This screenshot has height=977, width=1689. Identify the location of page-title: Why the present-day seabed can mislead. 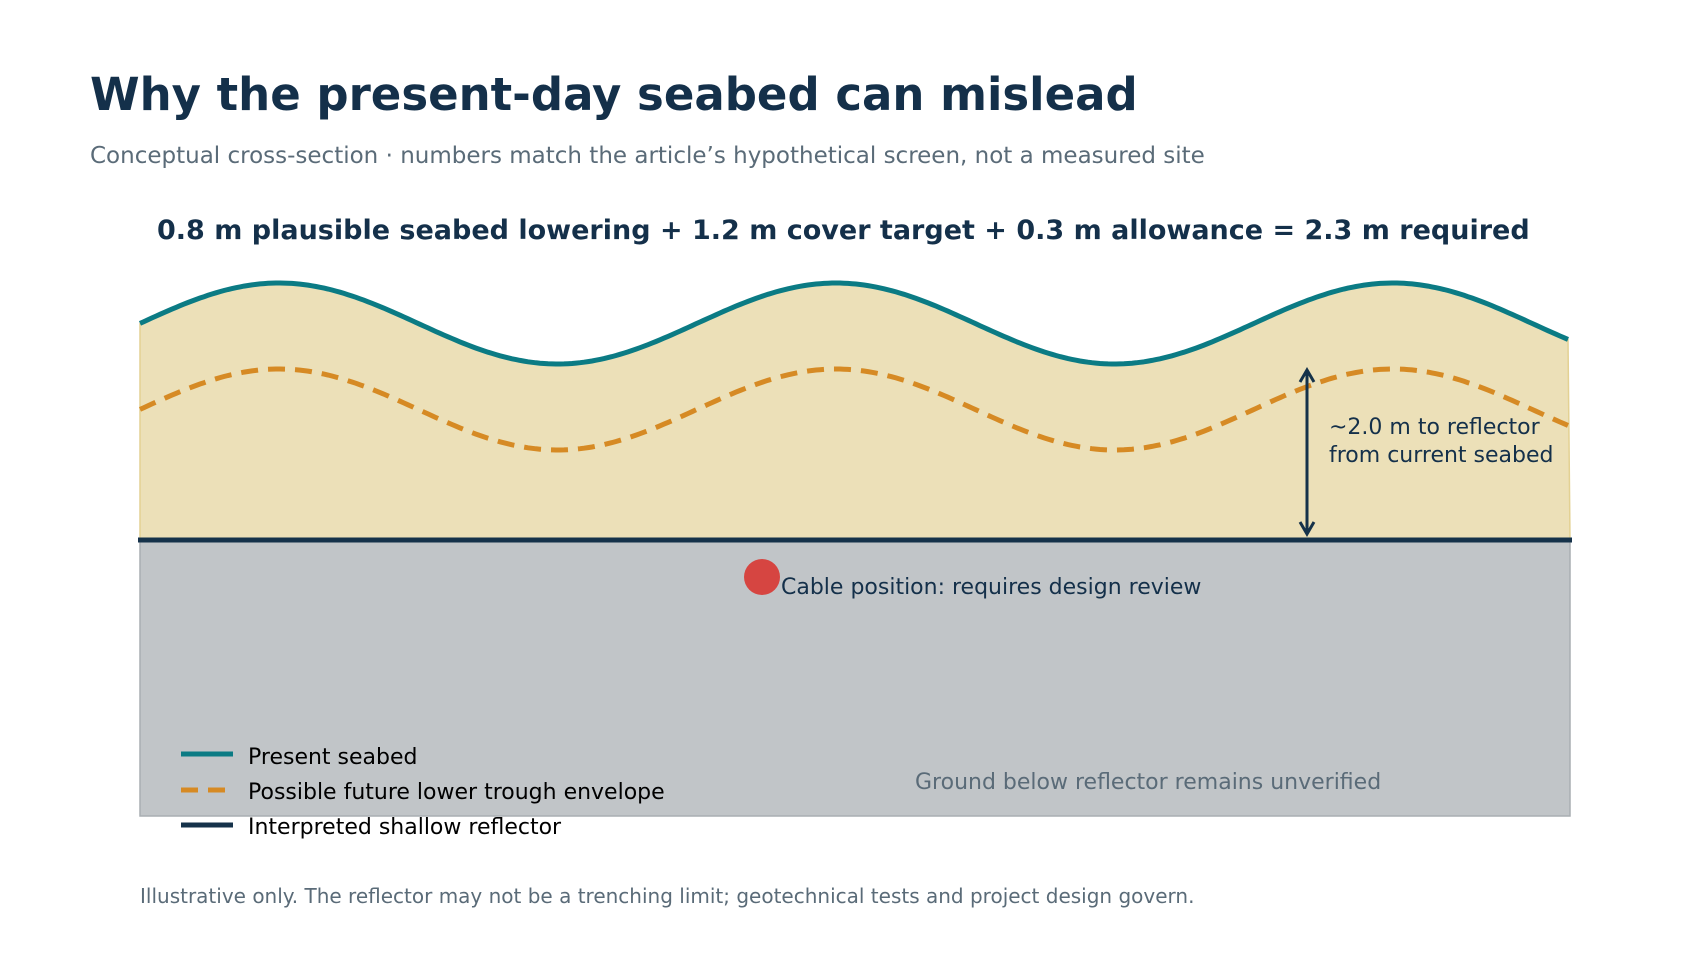
(614, 94).